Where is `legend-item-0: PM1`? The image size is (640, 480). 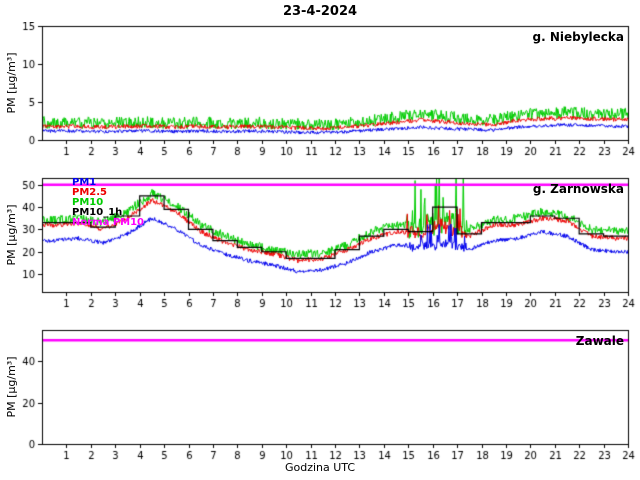
legend-item-0: PM1 is located at coordinates (84, 182).